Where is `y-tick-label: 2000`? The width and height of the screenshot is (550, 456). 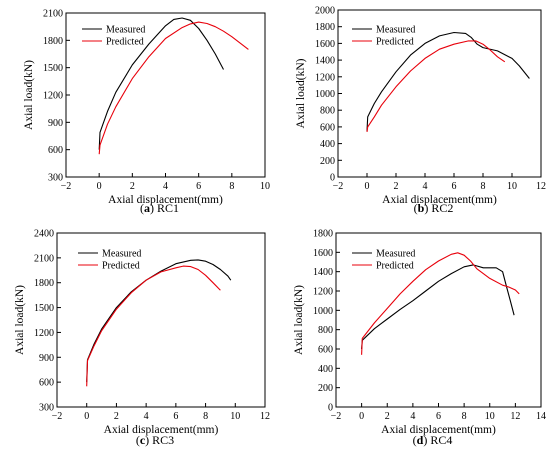 y-tick-label: 2000 is located at coordinates (325, 11).